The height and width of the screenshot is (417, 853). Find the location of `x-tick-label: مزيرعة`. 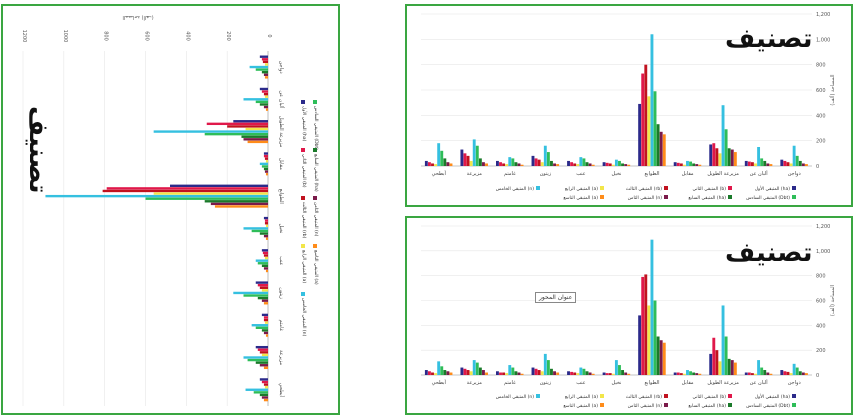

x-tick-label: مزيرعة is located at coordinates (475, 383).